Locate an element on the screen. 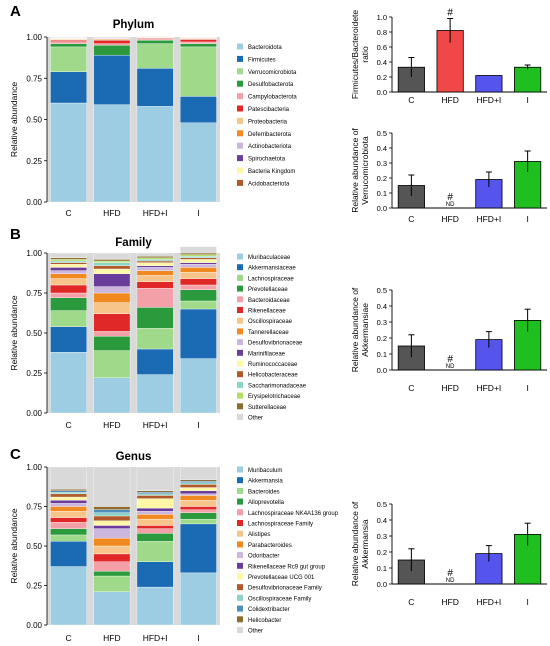 The height and width of the screenshot is (646, 550). legend-label: Tannerellaceae is located at coordinates (268, 333).